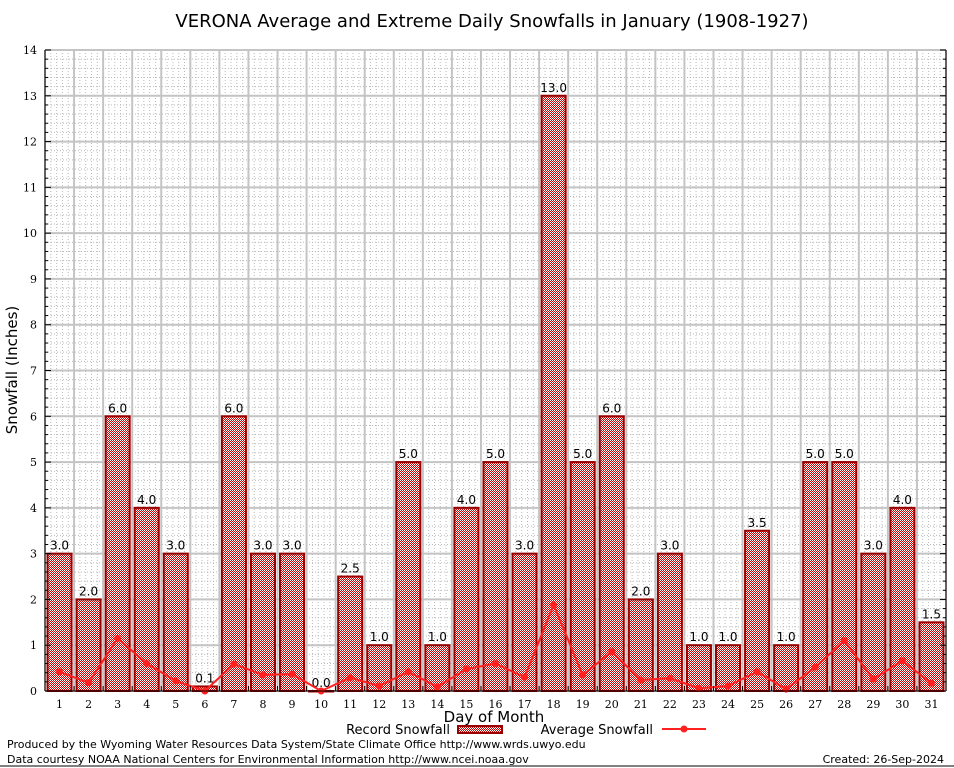  Describe the element at coordinates (33, 508) in the screenshot. I see `y-tick-label: 4` at that location.